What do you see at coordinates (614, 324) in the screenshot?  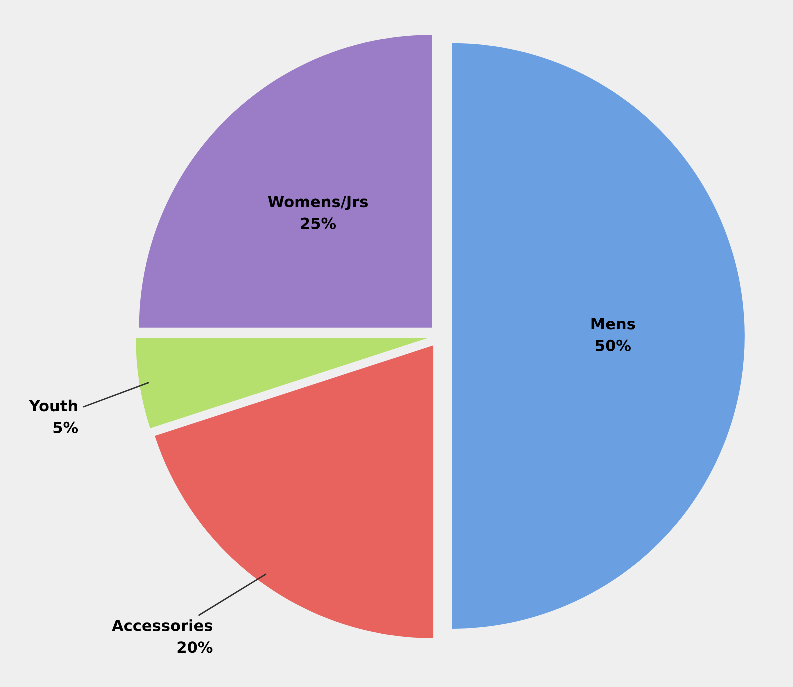 I see `slice-label: Mens` at bounding box center [614, 324].